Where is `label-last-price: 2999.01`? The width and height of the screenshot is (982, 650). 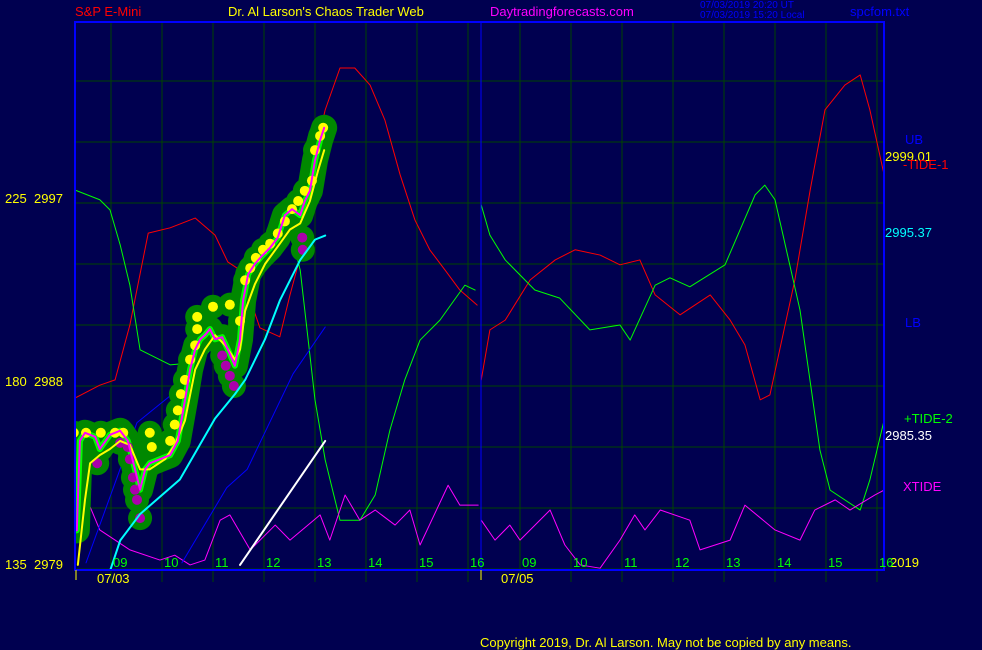 label-last-price: 2999.01 is located at coordinates (908, 156).